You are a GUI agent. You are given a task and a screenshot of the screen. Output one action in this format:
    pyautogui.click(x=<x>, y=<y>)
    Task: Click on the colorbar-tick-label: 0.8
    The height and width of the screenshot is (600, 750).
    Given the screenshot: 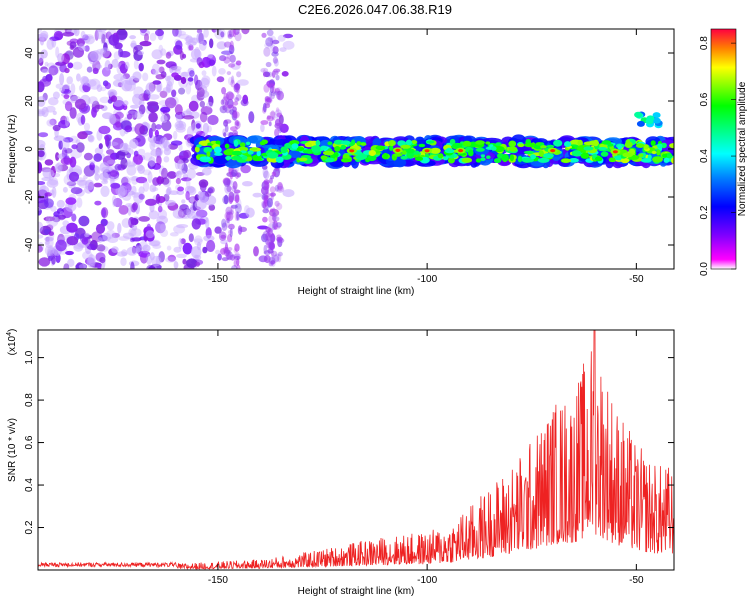 What is the action you would take?
    pyautogui.click(x=704, y=43)
    